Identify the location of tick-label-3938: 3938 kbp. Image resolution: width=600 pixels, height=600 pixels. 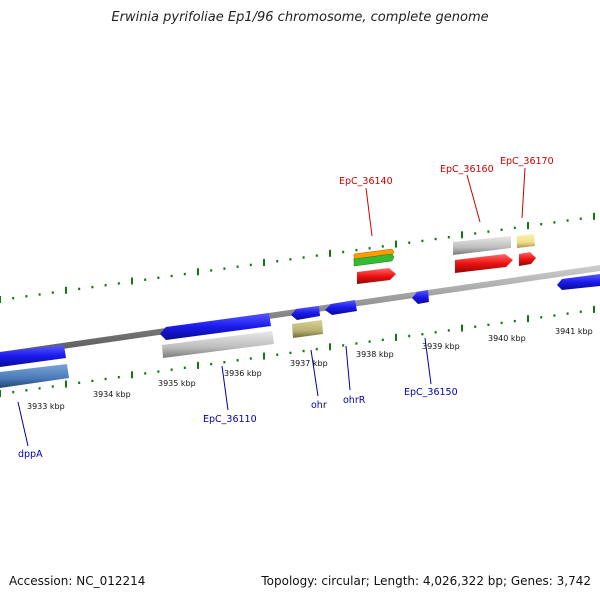
(375, 354).